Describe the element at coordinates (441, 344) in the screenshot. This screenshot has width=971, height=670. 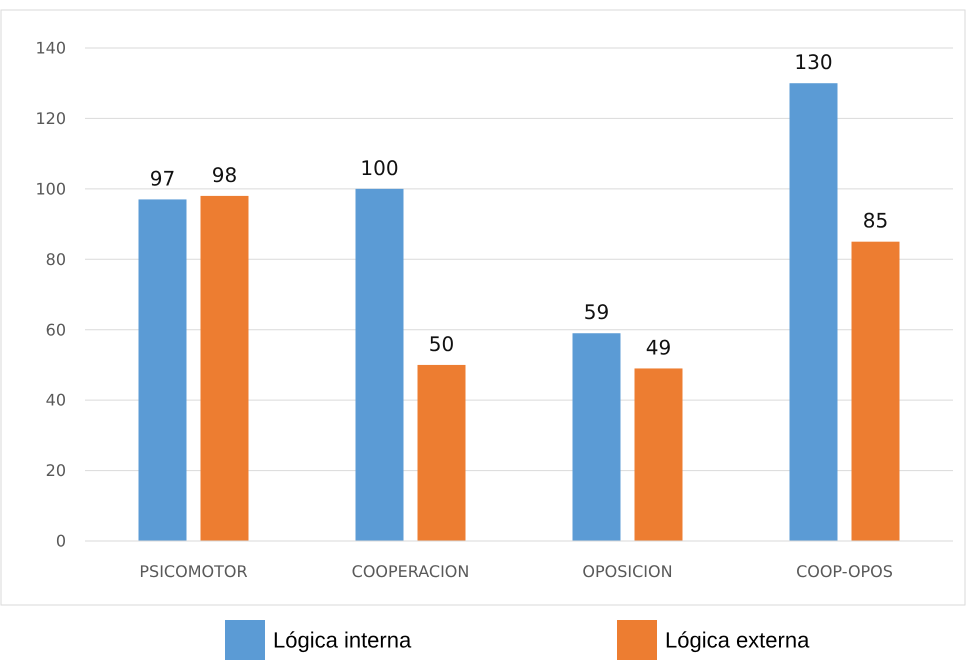
I see `data-label: 50` at that location.